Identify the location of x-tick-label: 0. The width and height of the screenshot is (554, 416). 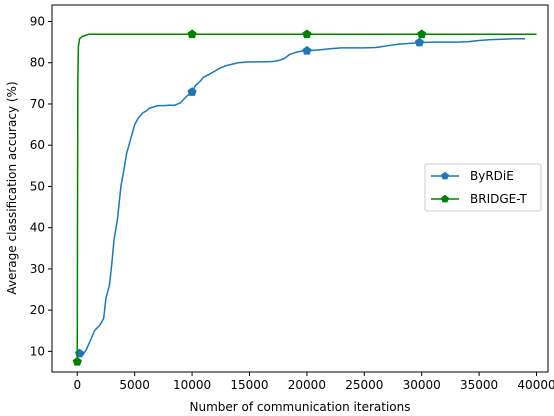
(77, 385).